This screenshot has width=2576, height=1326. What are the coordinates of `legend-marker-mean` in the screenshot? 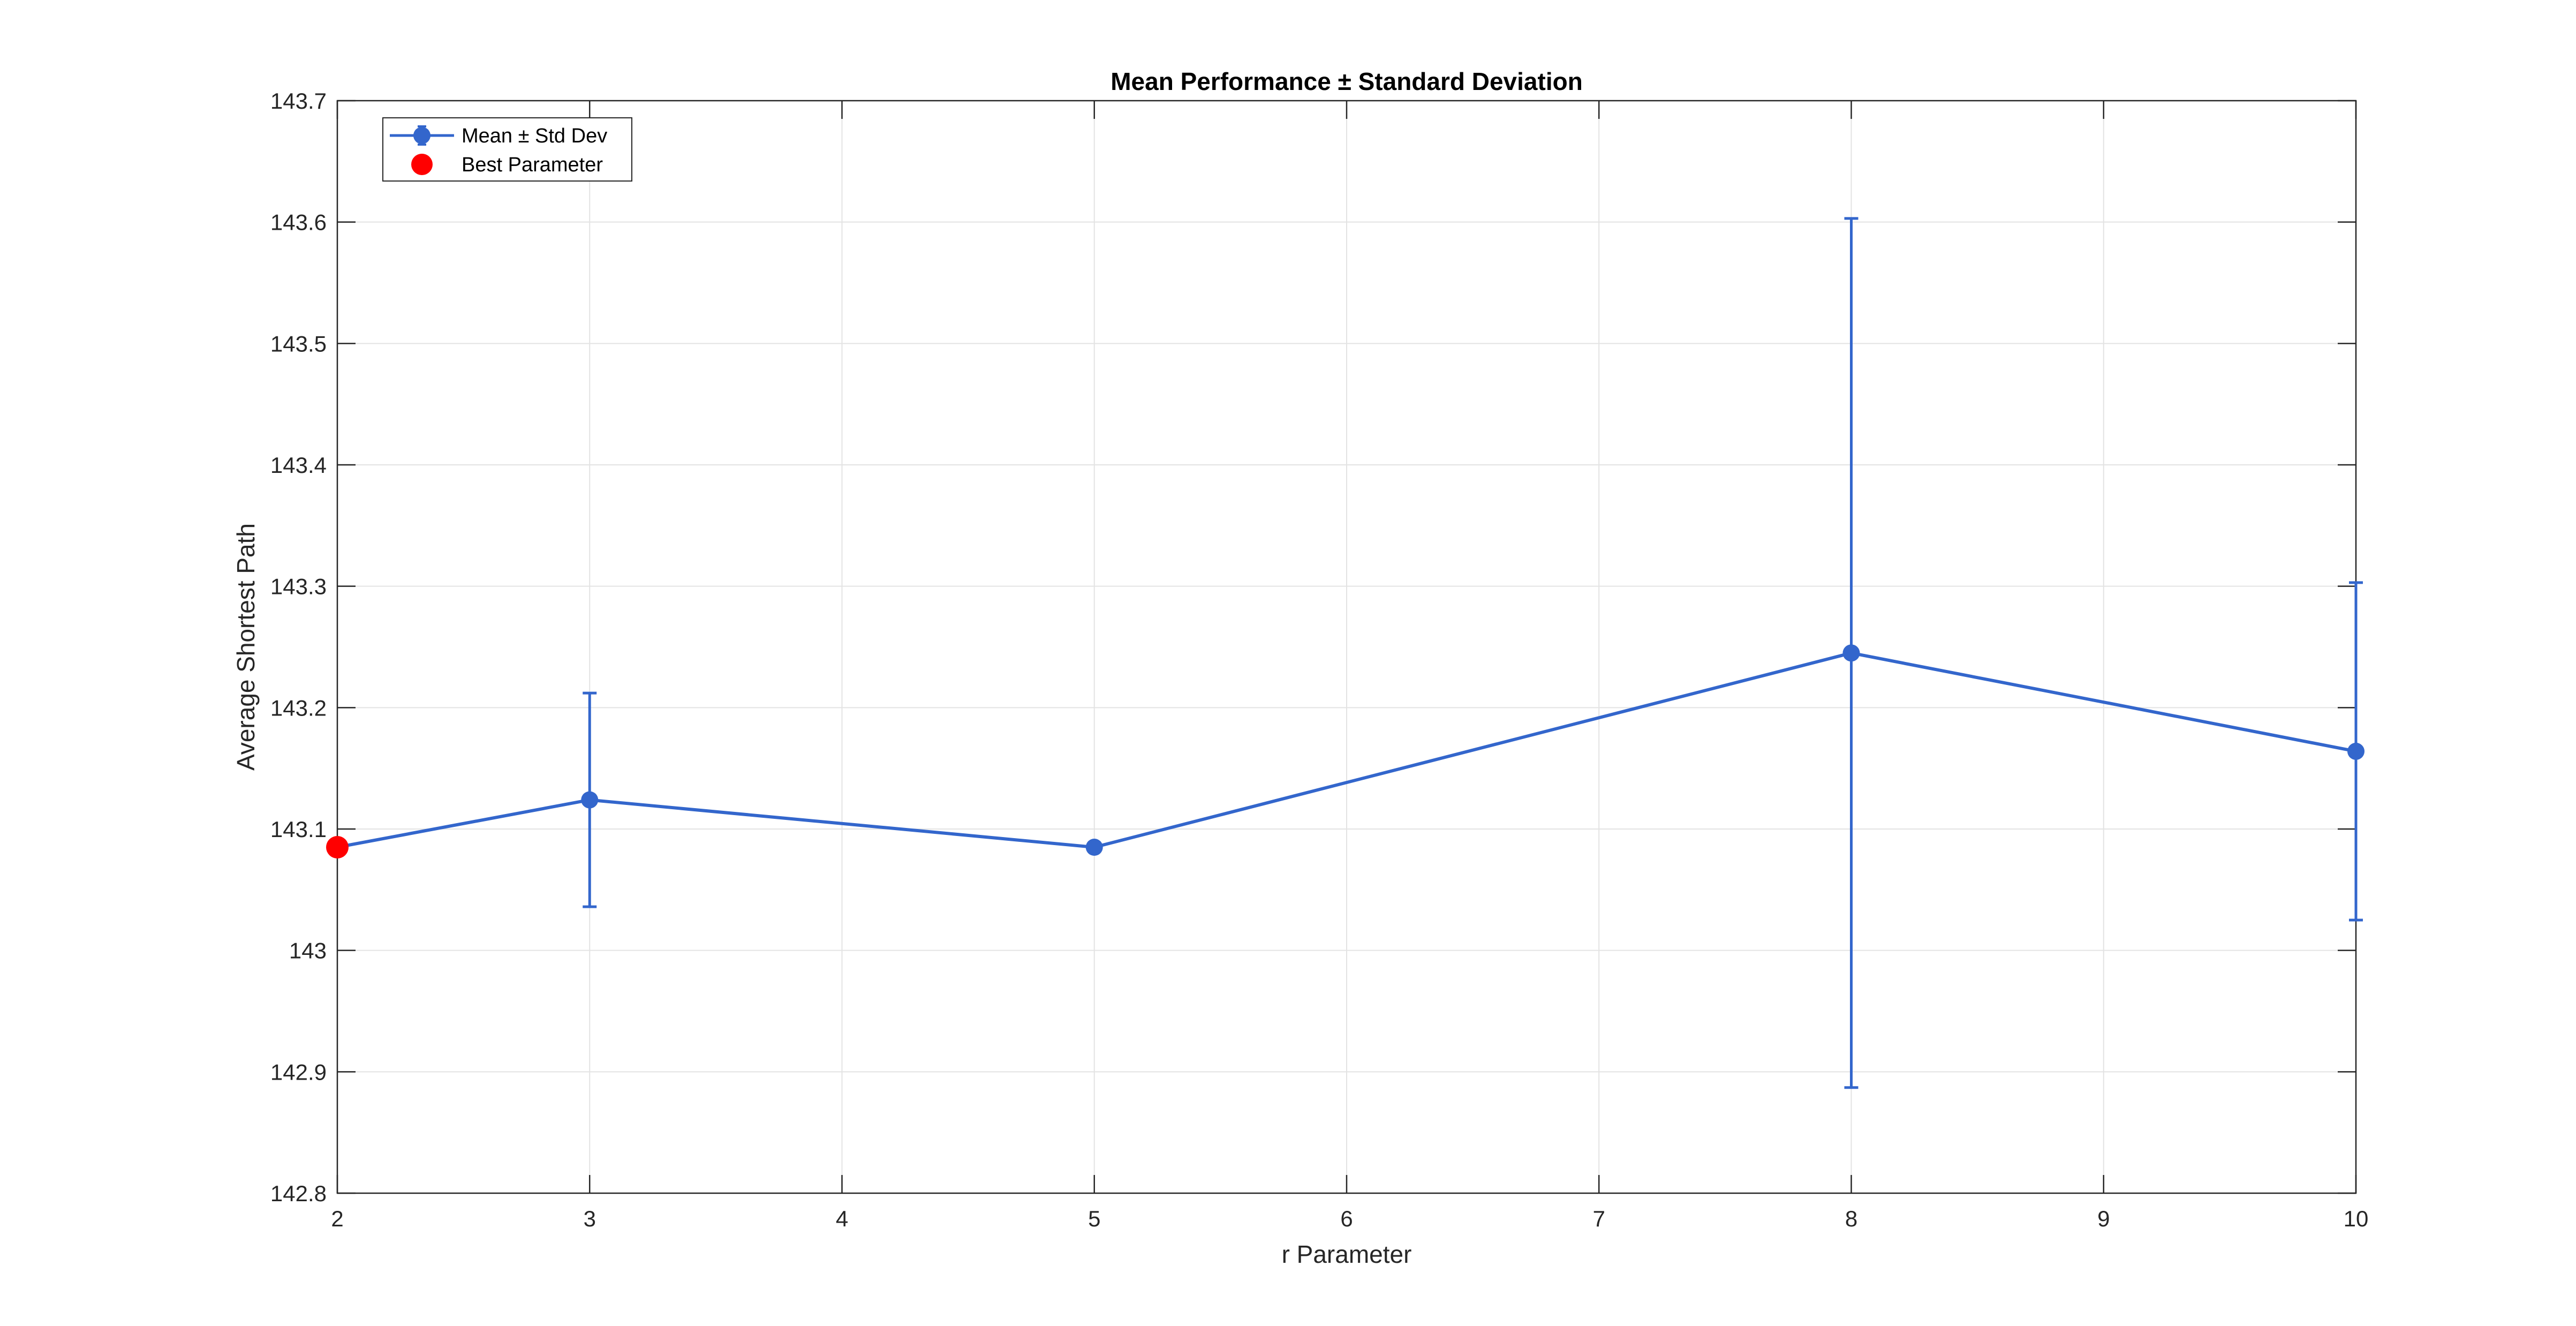 It's located at (421, 135).